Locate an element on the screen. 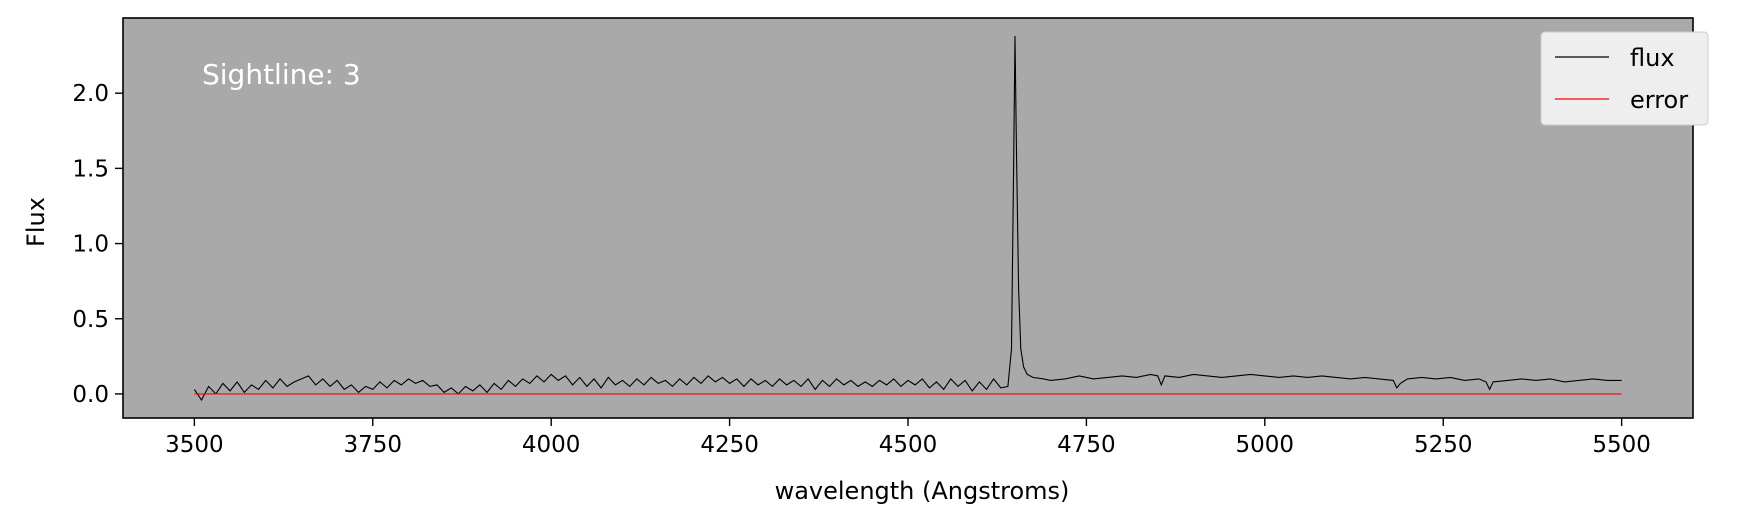  x-tick-label: 5250 is located at coordinates (1443, 445).